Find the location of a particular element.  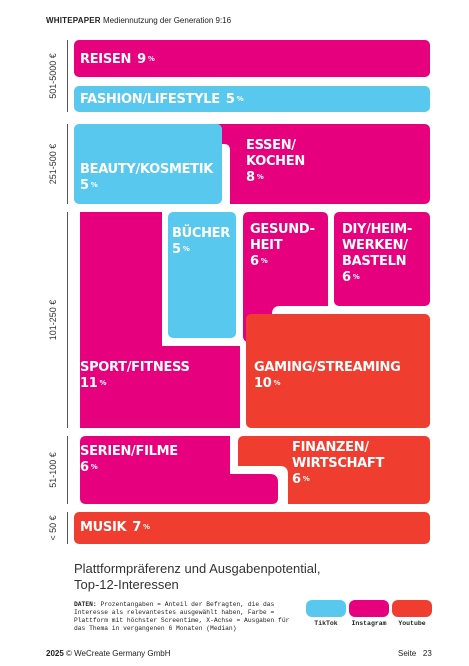

footer-company: © WeCreate Germany GmbH is located at coordinates (118, 653).